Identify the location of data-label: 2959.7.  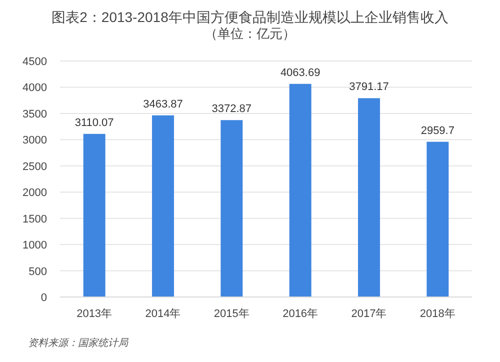
(437, 130).